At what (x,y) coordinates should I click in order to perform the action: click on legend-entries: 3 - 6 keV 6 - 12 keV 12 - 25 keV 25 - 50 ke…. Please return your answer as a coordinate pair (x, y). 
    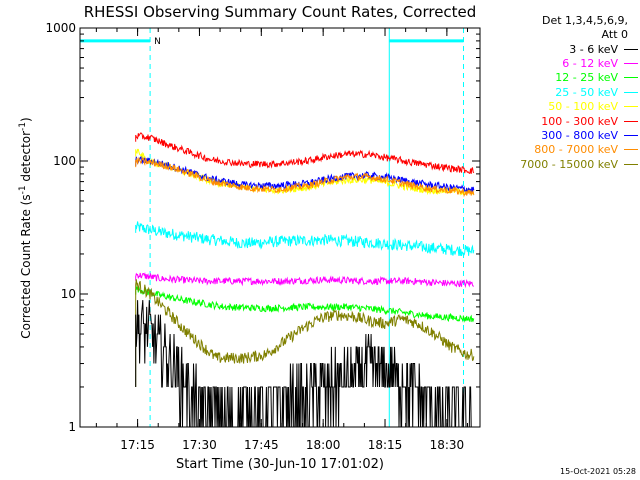
    Looking at the image, I should click on (560, 107).